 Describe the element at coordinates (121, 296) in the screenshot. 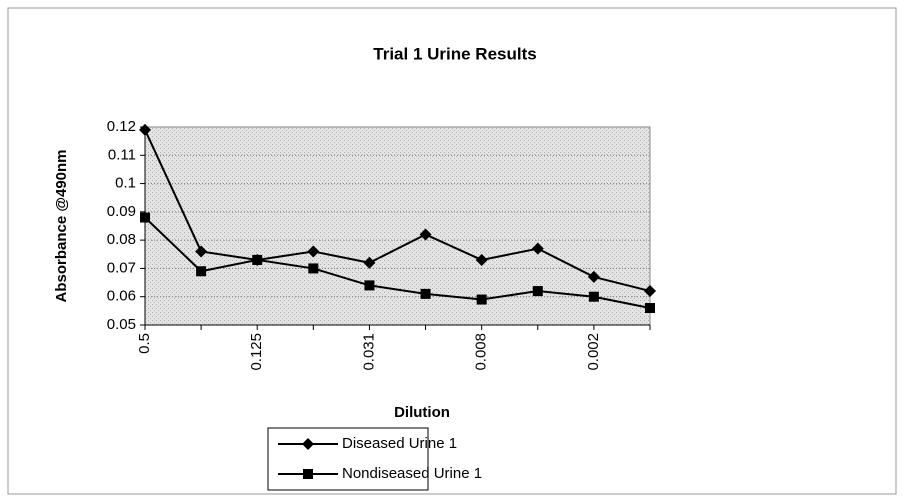

I see `y-tick-label: 0.06` at that location.